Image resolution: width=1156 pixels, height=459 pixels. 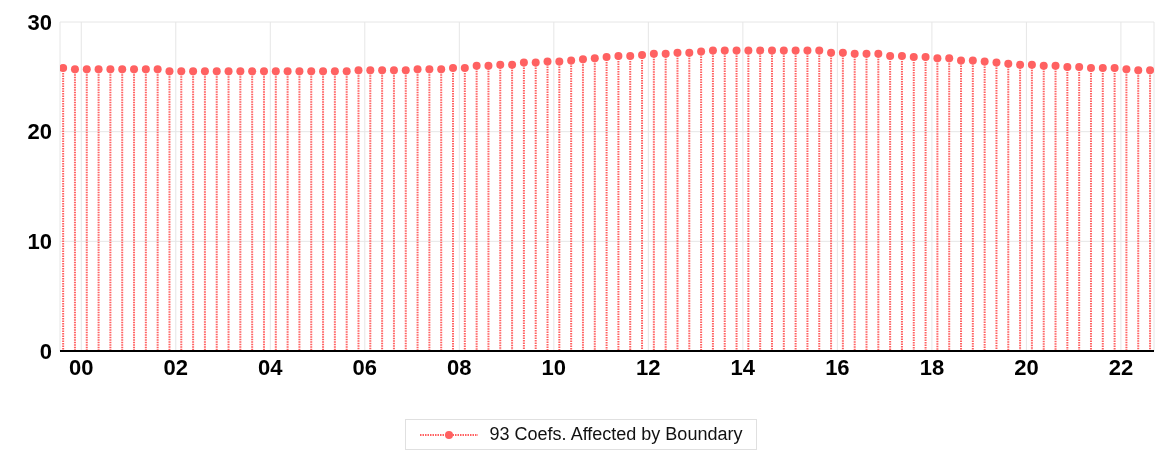 I want to click on x-tick-label: 14, so click(x=743, y=367).